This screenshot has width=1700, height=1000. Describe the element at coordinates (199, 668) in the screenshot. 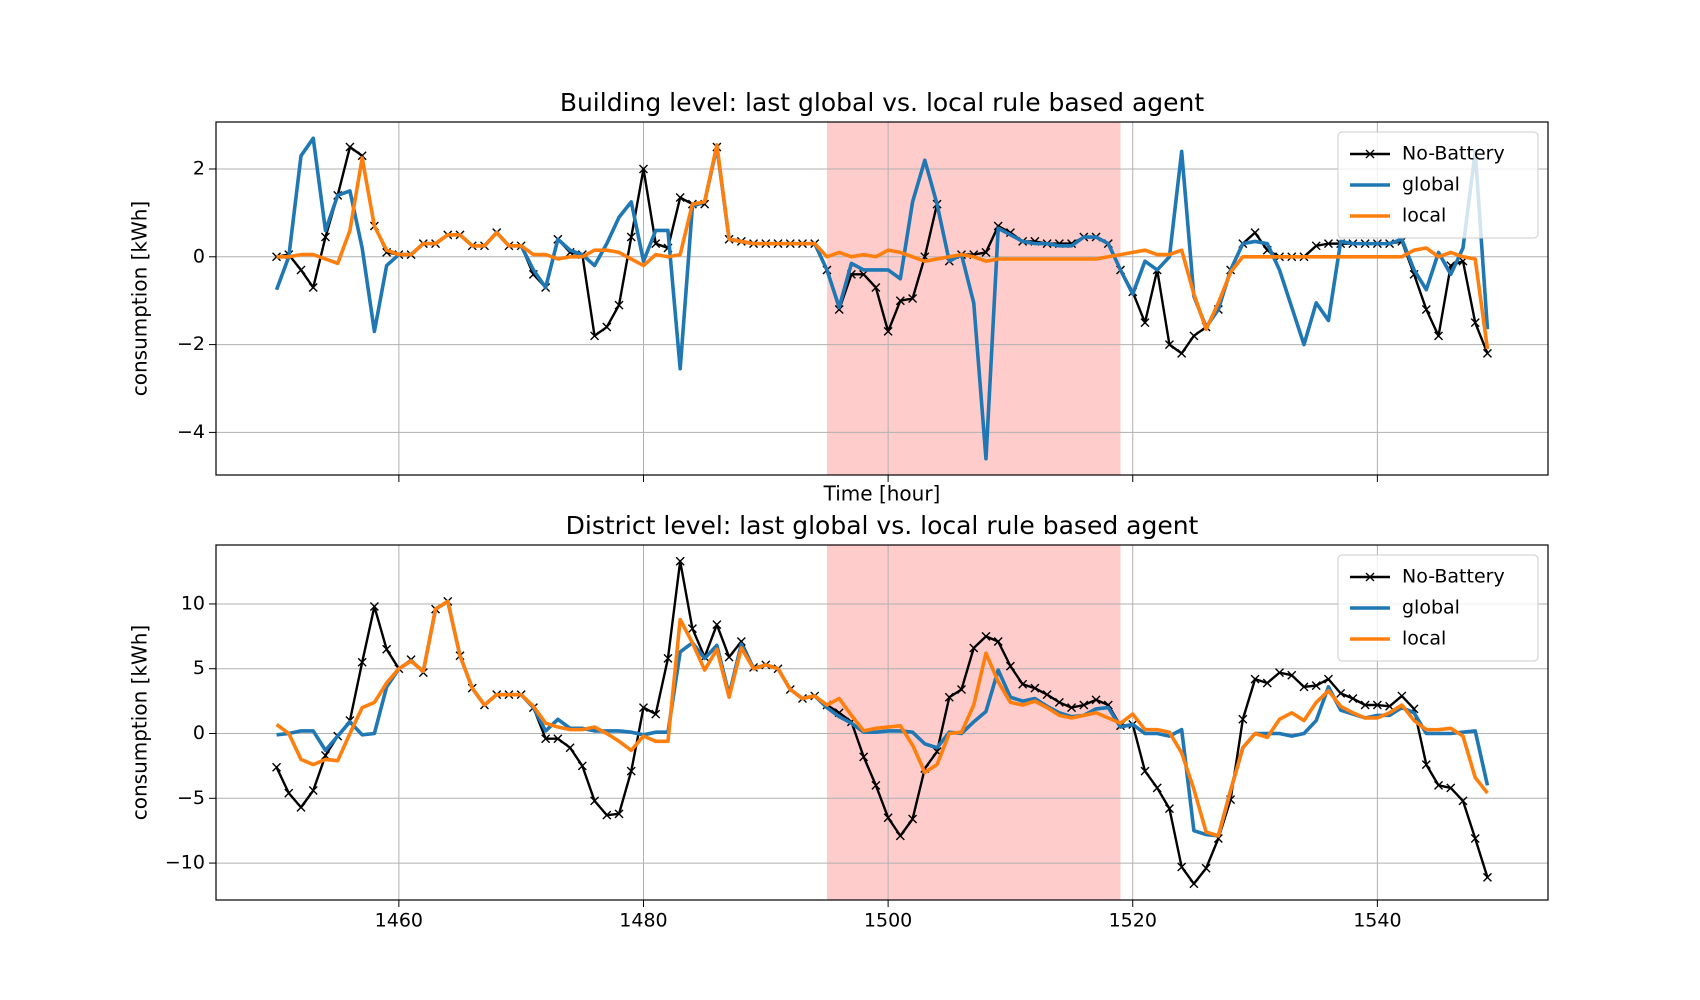

I see `y-tick-label: 5` at that location.